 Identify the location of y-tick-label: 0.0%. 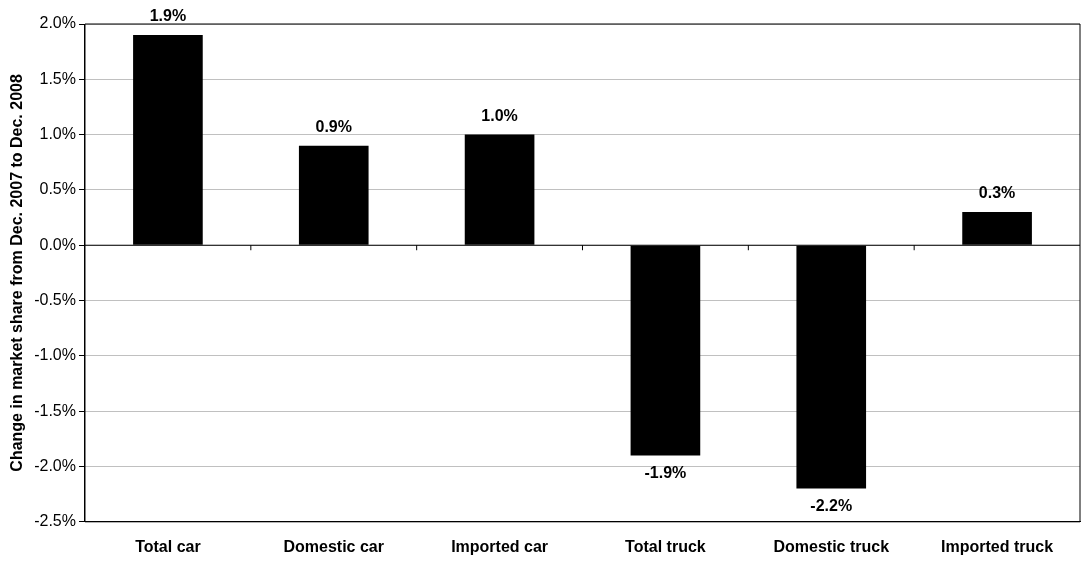
(57, 244).